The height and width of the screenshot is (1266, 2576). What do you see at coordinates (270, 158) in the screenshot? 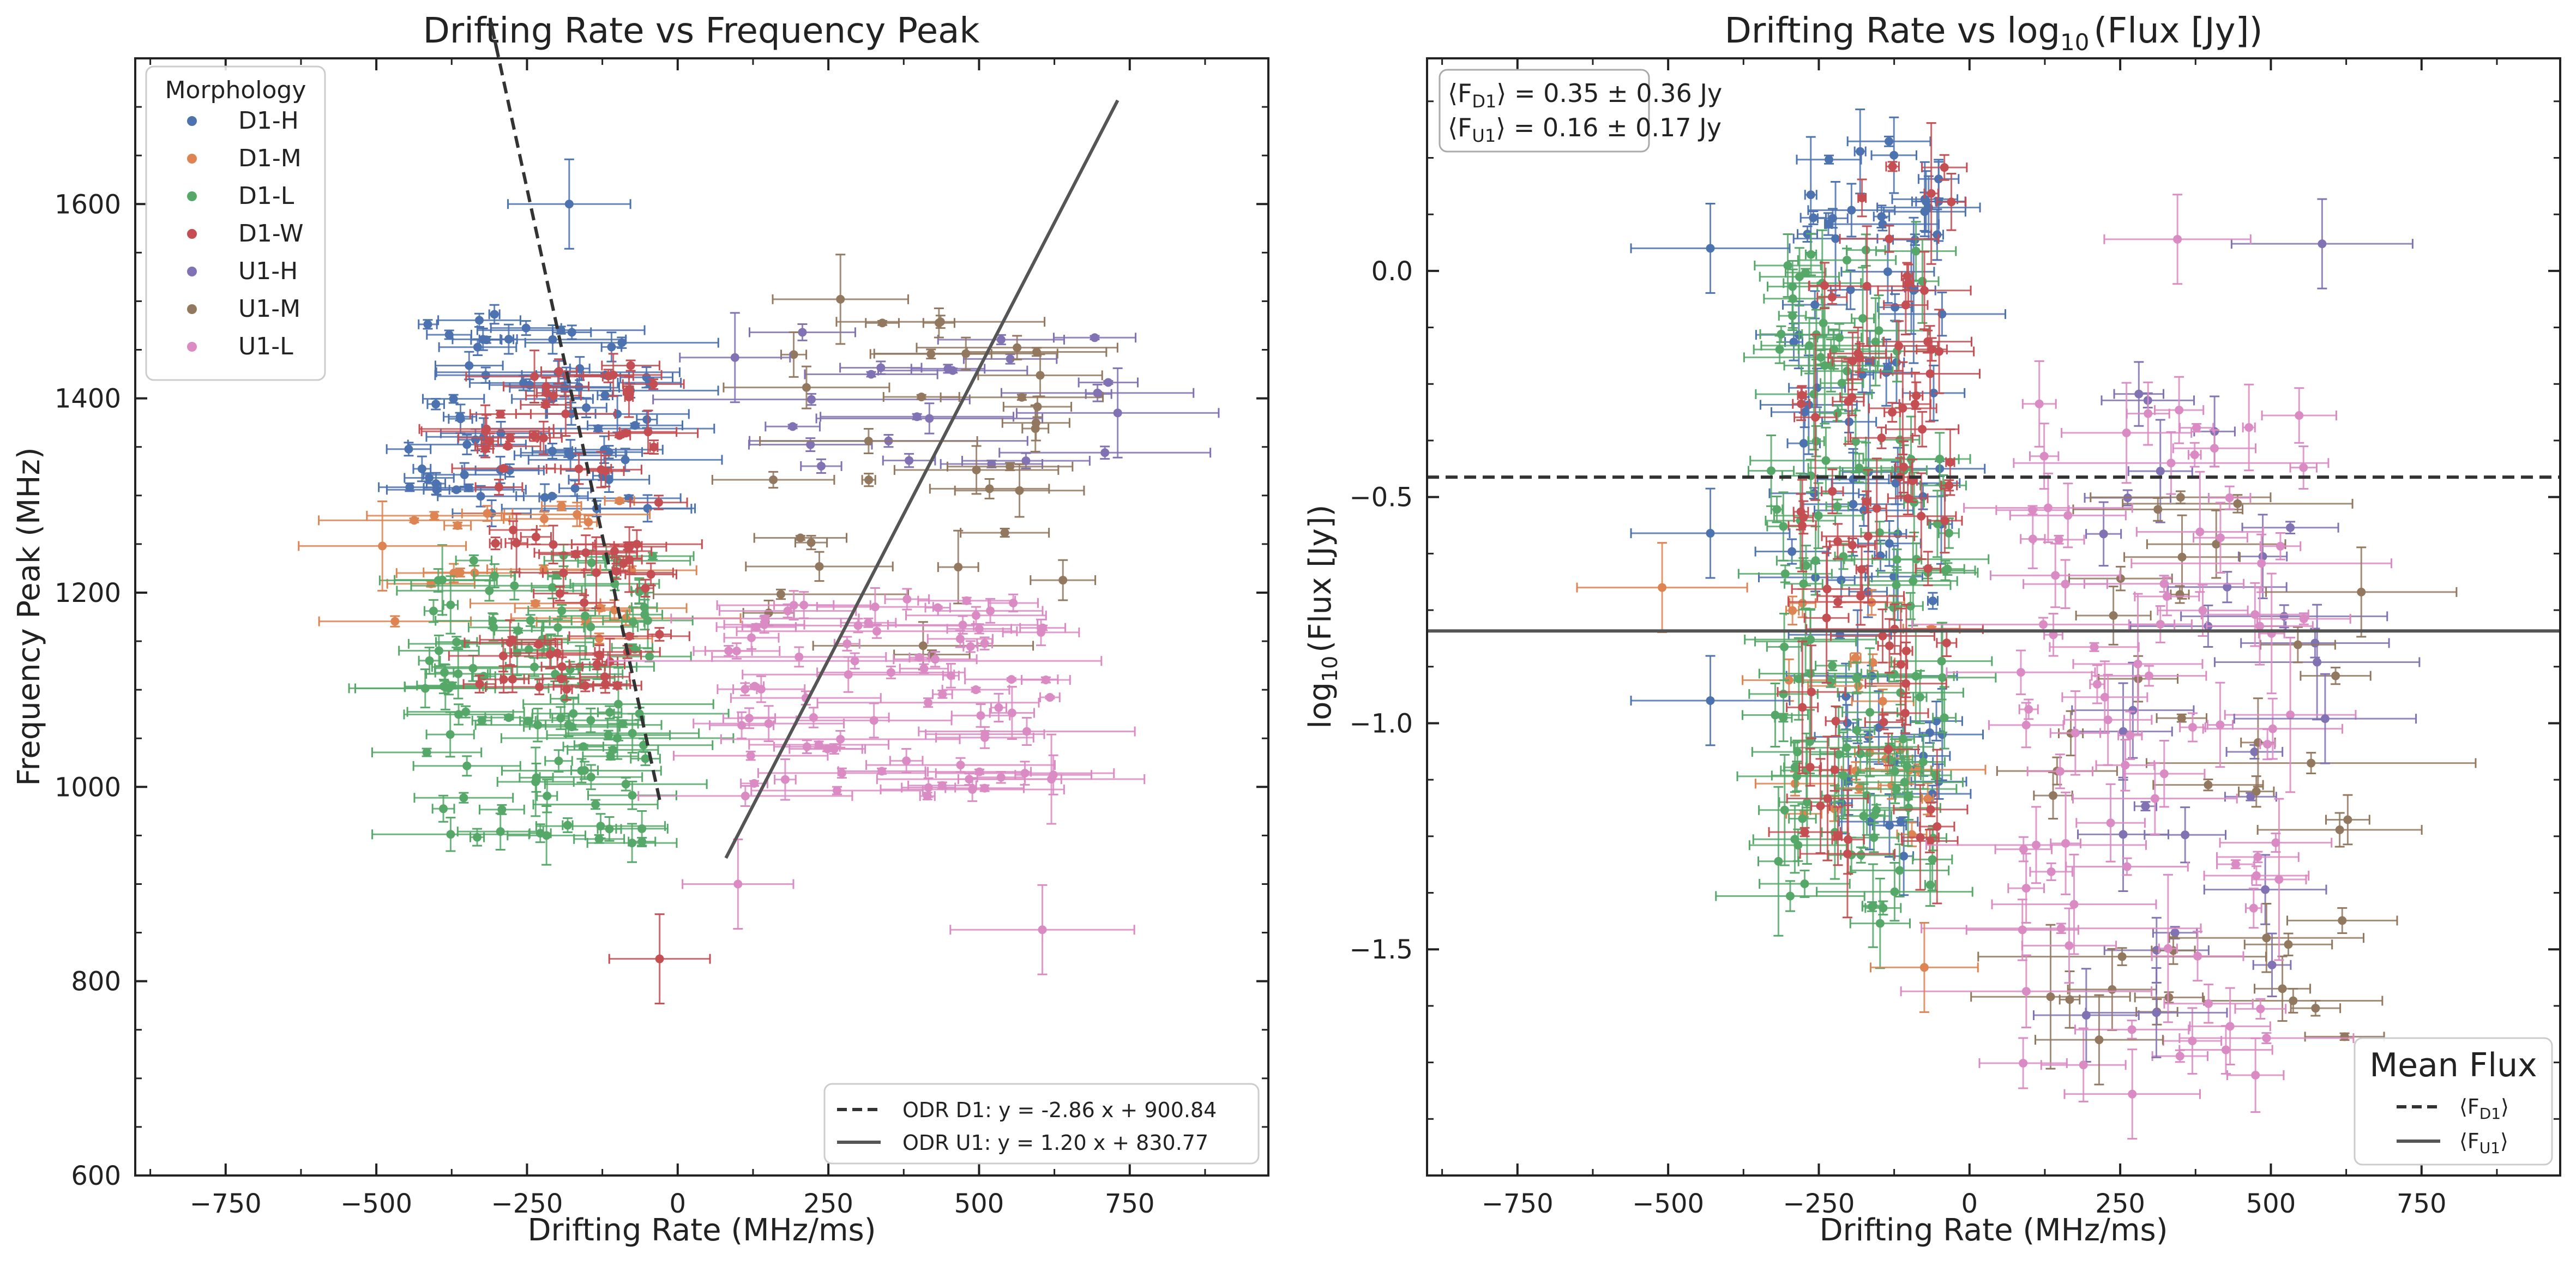
I see `legend-label-d1-m: D1-M` at bounding box center [270, 158].